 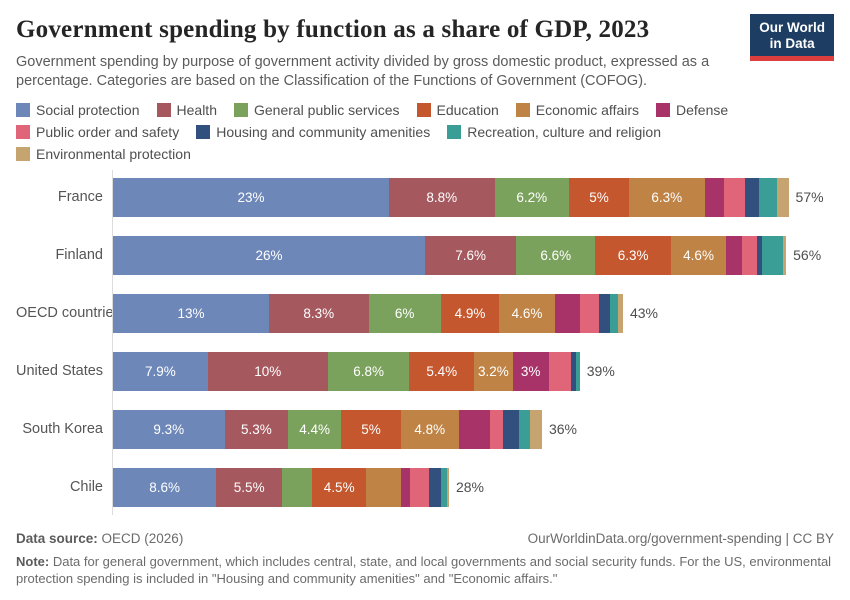 What do you see at coordinates (554, 132) in the screenshot?
I see `legend-item: Recreation, culture and religion` at bounding box center [554, 132].